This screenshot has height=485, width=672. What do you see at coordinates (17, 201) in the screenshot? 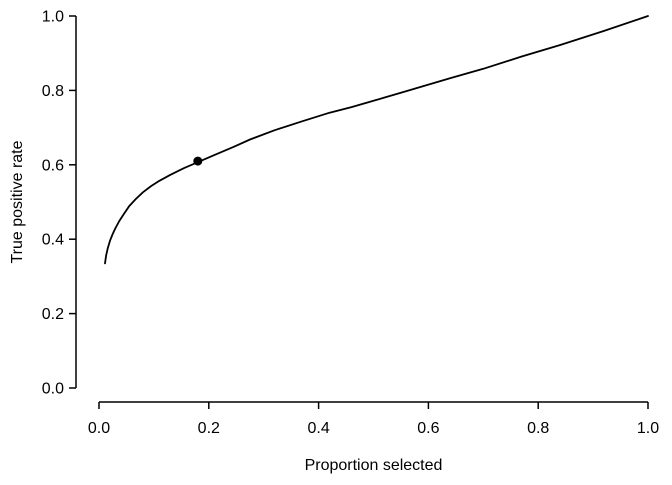
I see `y-axis-title: True positive rate` at bounding box center [17, 201].